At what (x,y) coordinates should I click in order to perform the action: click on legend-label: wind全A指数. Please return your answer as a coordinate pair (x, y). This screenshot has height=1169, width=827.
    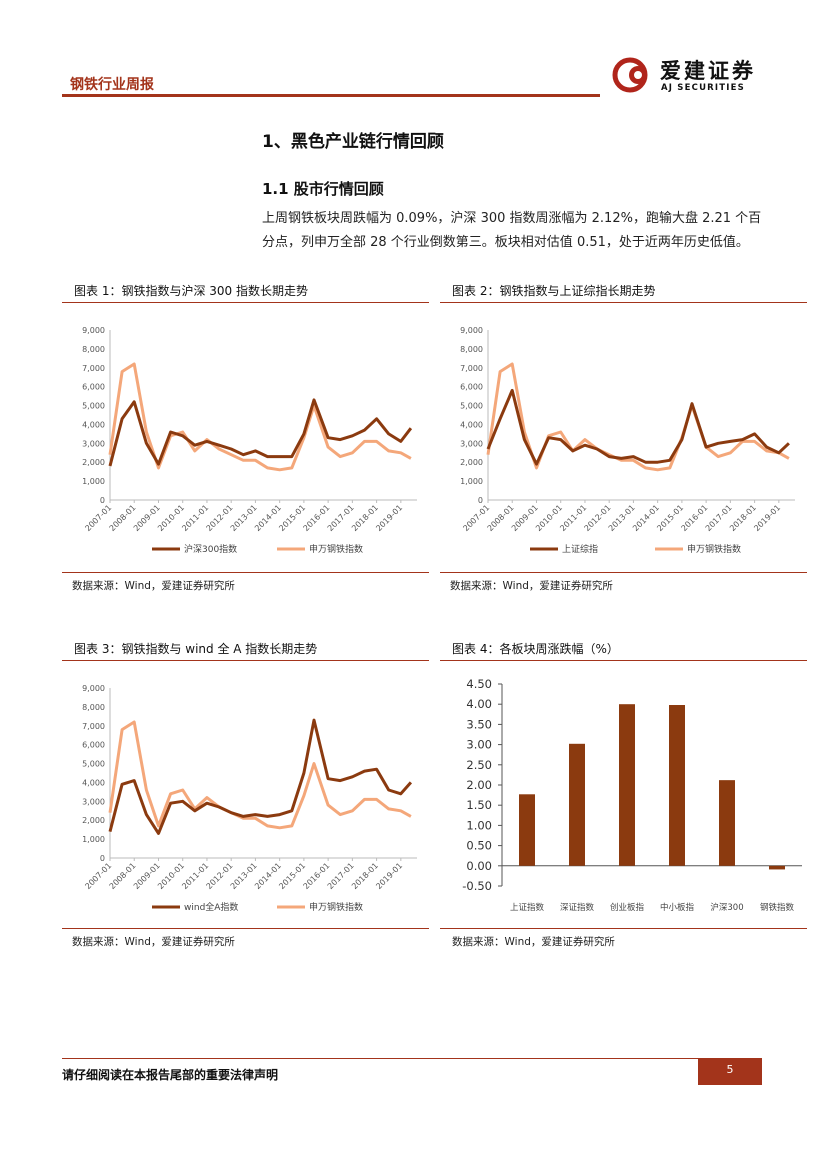
    Looking at the image, I should click on (211, 907).